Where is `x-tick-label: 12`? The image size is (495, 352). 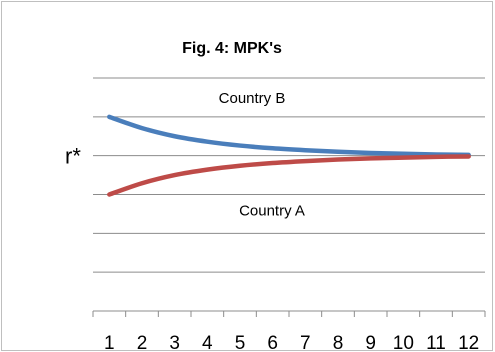
x-tick-label: 12 is located at coordinates (468, 342).